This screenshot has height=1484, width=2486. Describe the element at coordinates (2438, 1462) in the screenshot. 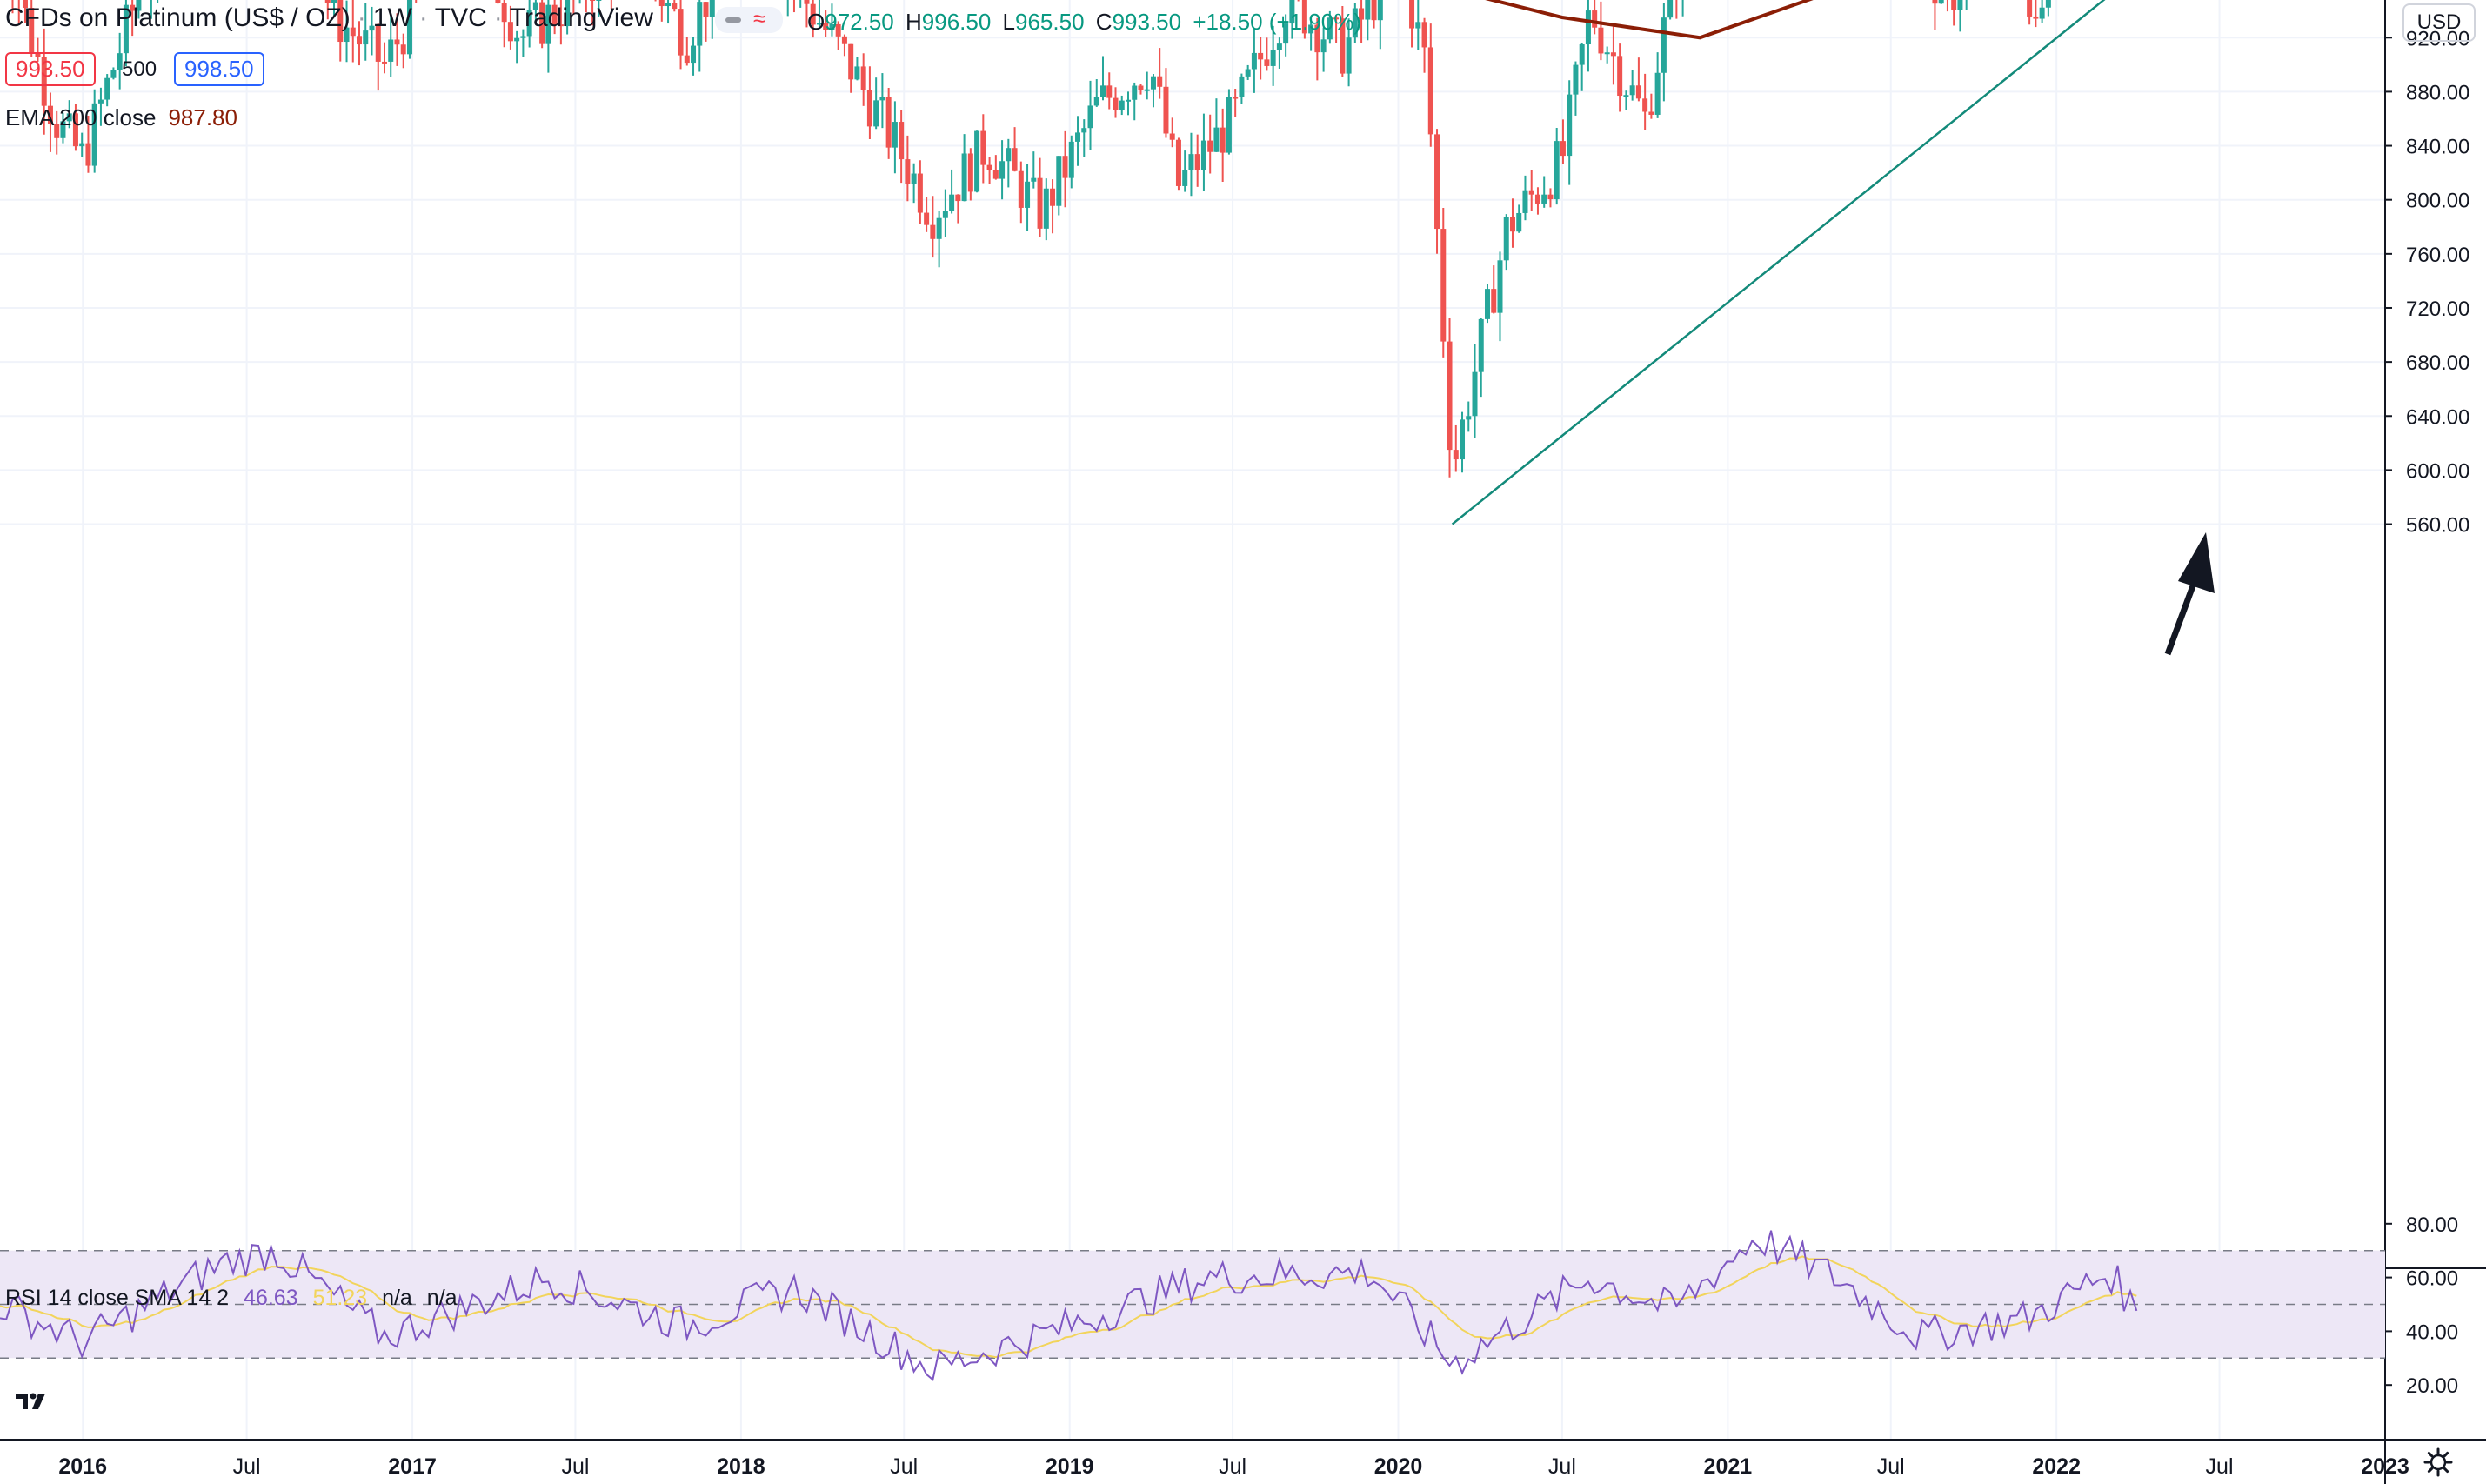

I see `settings-gear-icon` at that location.